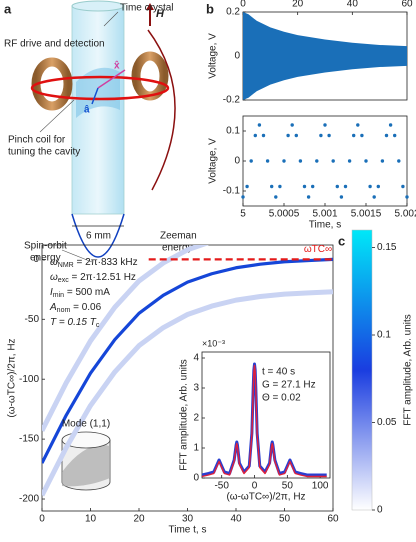  Describe the element at coordinates (196, 448) in the screenshot. I see `y-tick-label: 1` at that location.